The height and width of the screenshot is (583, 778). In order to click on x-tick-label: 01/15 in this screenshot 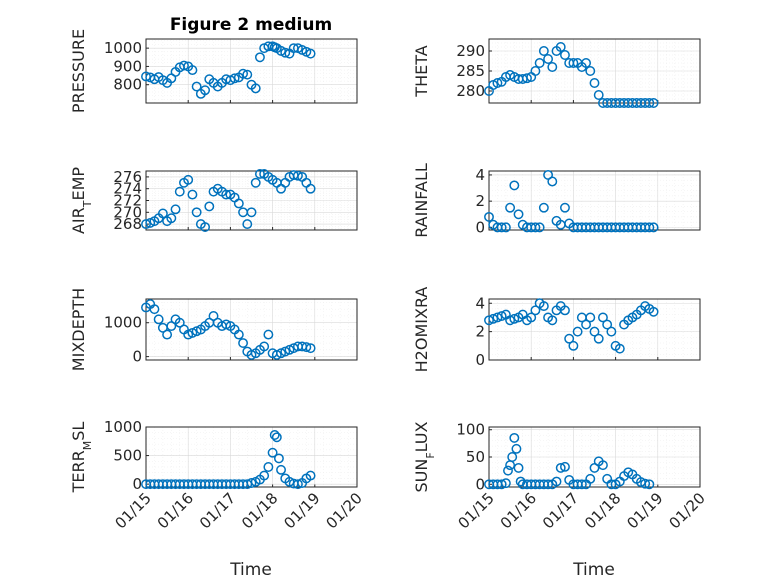, I will do `click(476, 510)`.